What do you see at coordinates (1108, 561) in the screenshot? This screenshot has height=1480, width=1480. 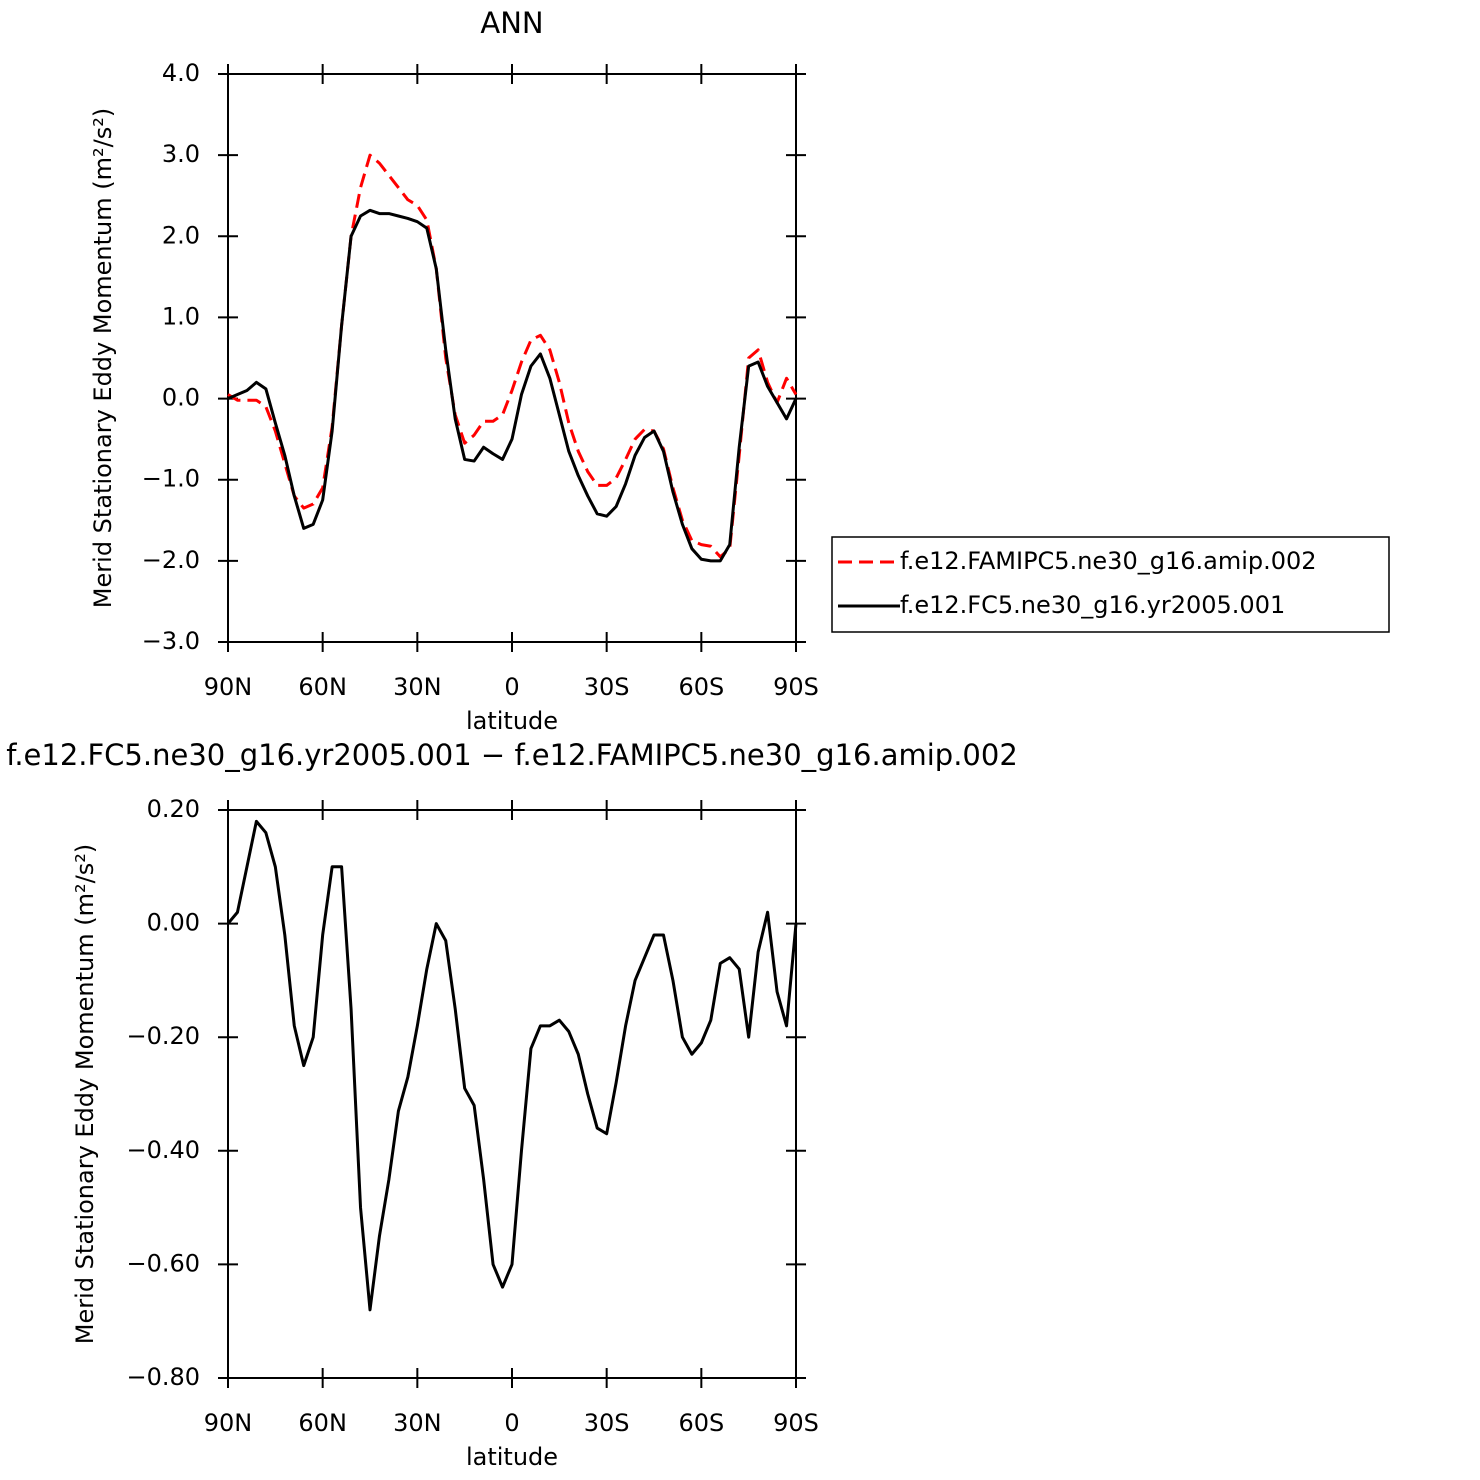 I see `legend-label: f.e12.FAMIPC5.ne30_g16.amip.002` at bounding box center [1108, 561].